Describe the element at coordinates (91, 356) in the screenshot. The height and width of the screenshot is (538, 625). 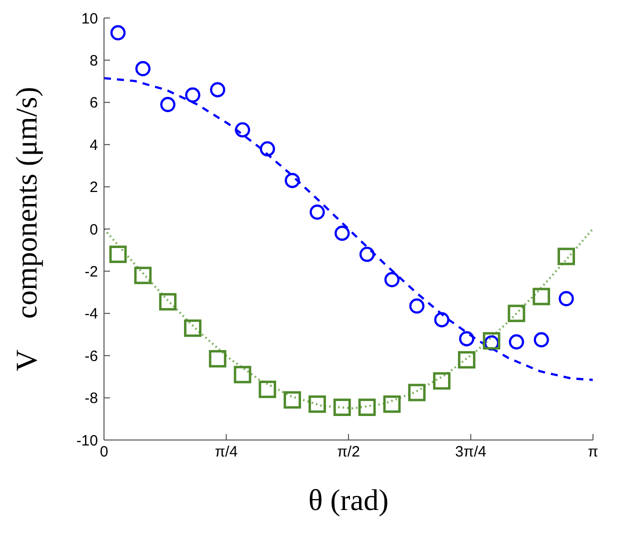
I see `y-tick-label: -6` at that location.